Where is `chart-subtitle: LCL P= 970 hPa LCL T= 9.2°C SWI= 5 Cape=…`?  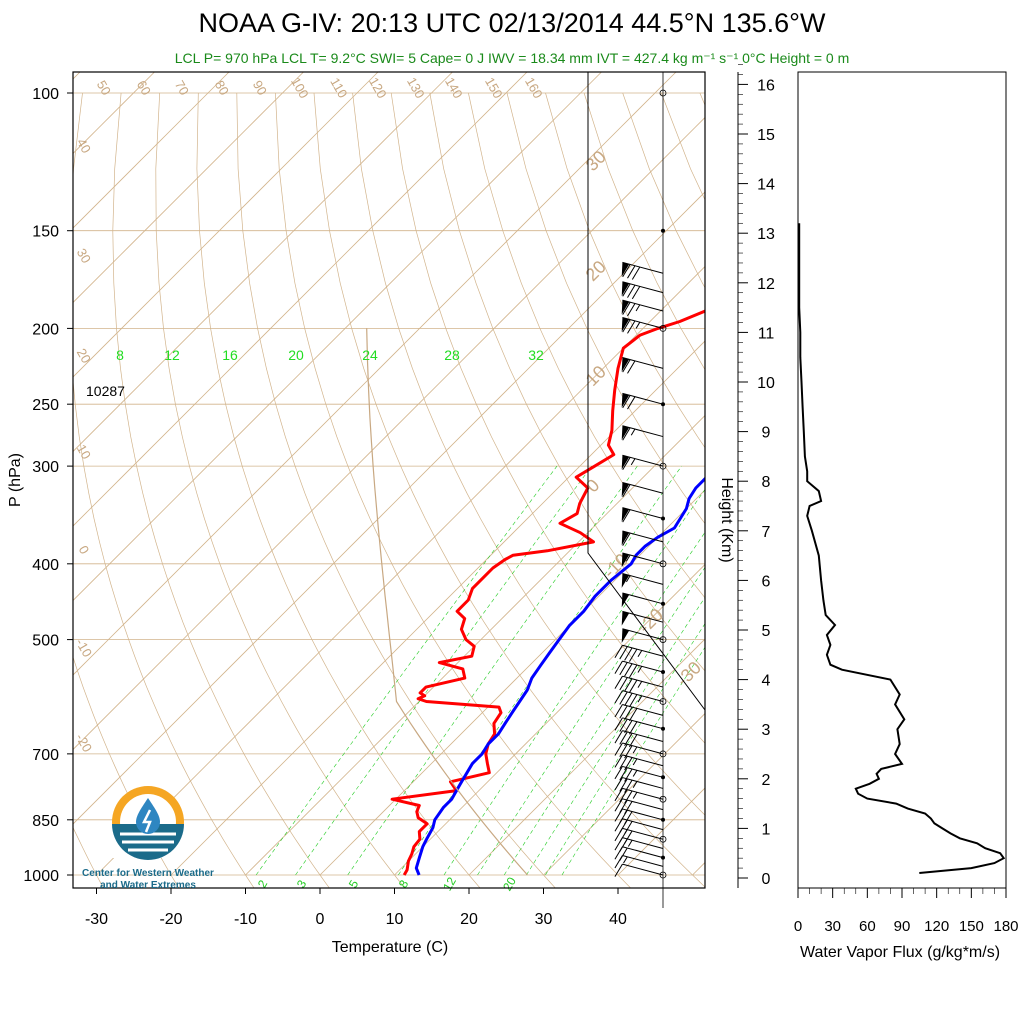
chart-subtitle: LCL P= 970 hPa LCL T= 9.2°C SWI= 5 Cape=… is located at coordinates (512, 58).